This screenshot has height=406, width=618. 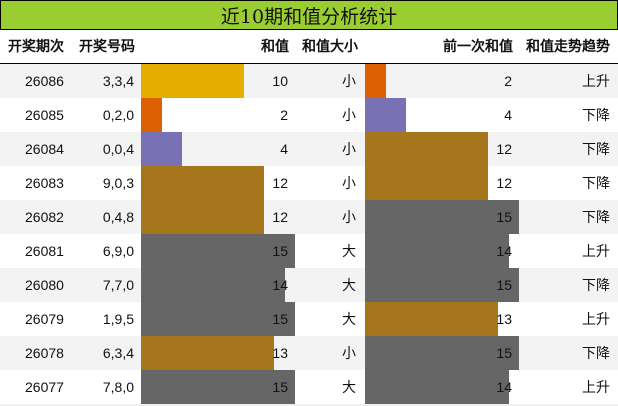 I want to click on column-header-size: 和值大小, so click(x=330, y=46).